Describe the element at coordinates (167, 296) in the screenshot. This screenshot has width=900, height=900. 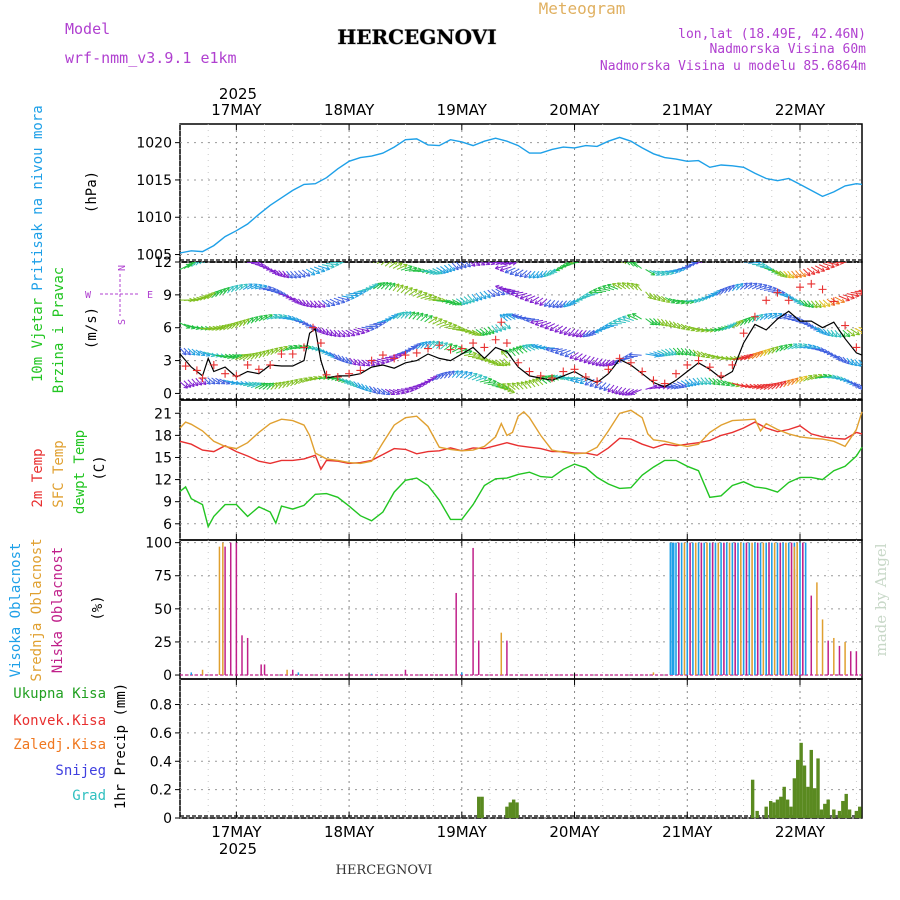
I see `y-tick-label: 9` at that location.